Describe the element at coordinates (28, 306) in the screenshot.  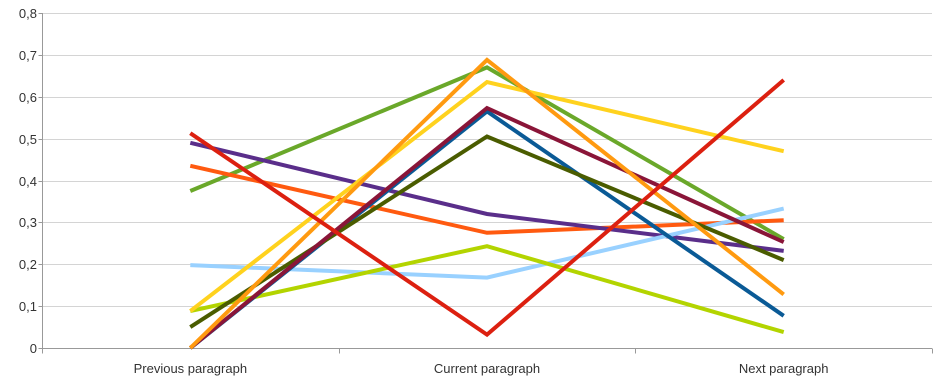
I see `y-tick-label: 0,1` at that location.